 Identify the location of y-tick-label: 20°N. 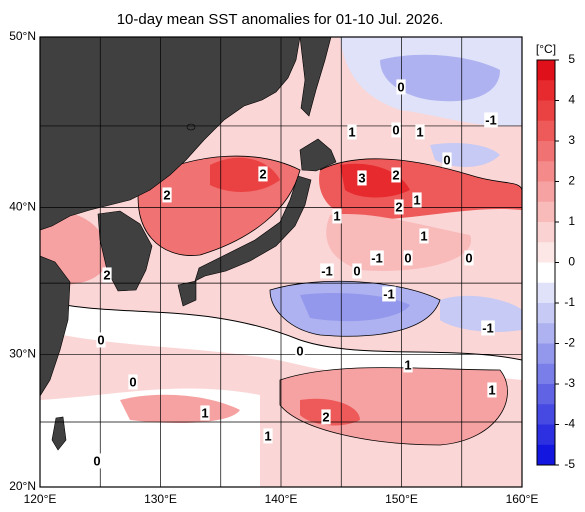
(22, 486).